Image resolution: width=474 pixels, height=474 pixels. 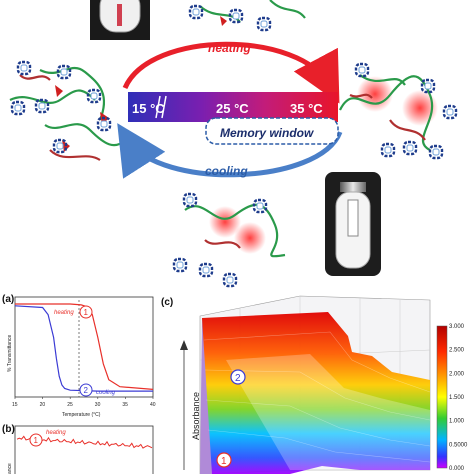 What do you see at coordinates (196, 416) in the screenshot?
I see `panel-c-ylabel: Absorbance` at bounding box center [196, 416].